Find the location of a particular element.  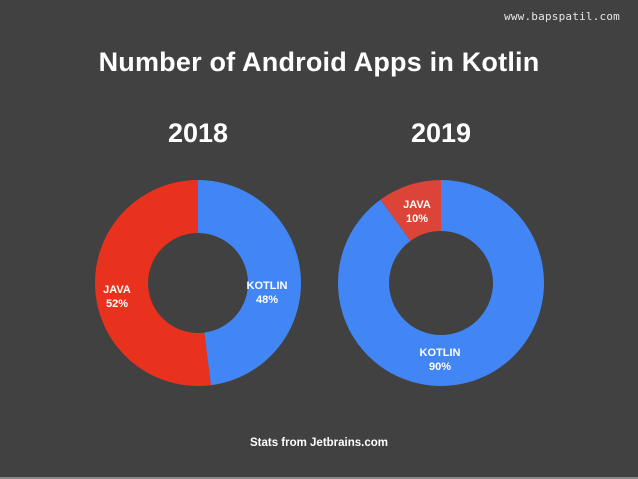

donut-segment-java-2018 is located at coordinates (153, 283).